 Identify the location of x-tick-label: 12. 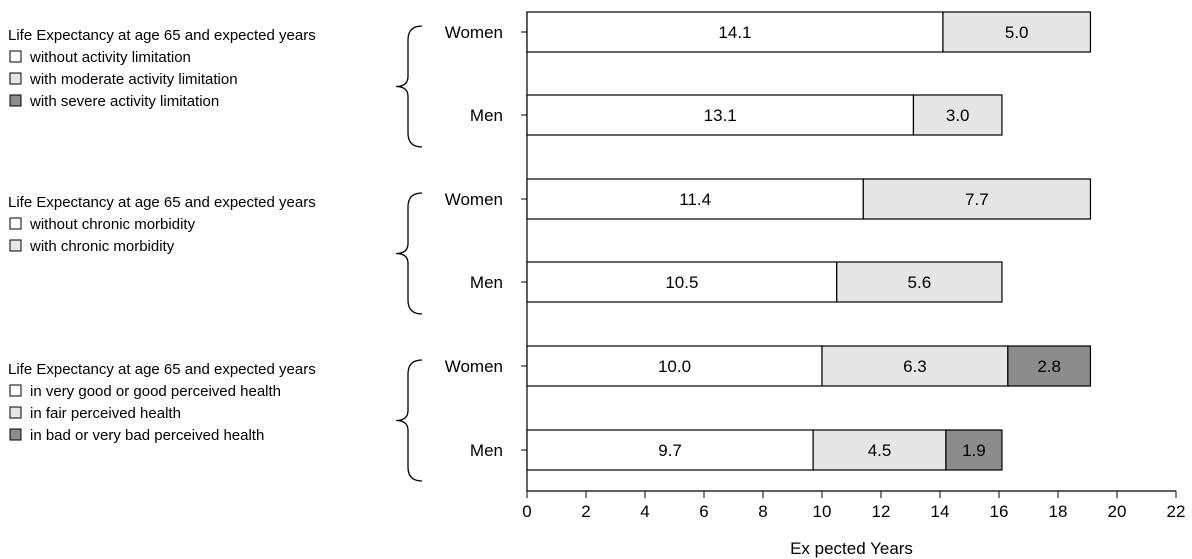
(881, 511).